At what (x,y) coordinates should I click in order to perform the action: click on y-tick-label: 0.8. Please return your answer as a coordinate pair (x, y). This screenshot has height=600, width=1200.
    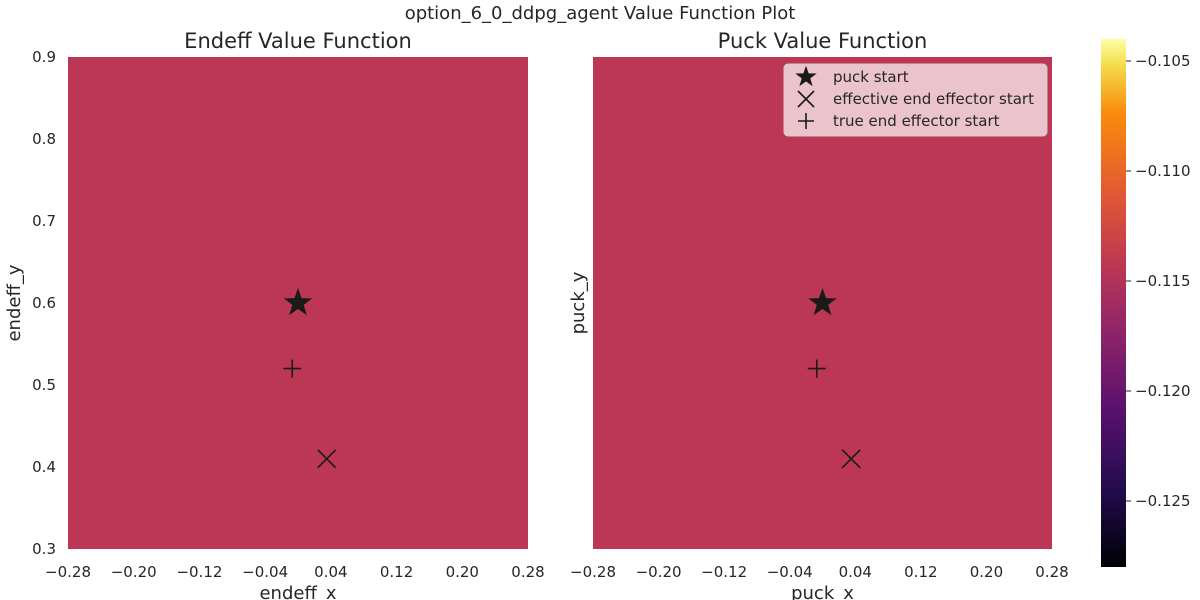
    Looking at the image, I should click on (44, 139).